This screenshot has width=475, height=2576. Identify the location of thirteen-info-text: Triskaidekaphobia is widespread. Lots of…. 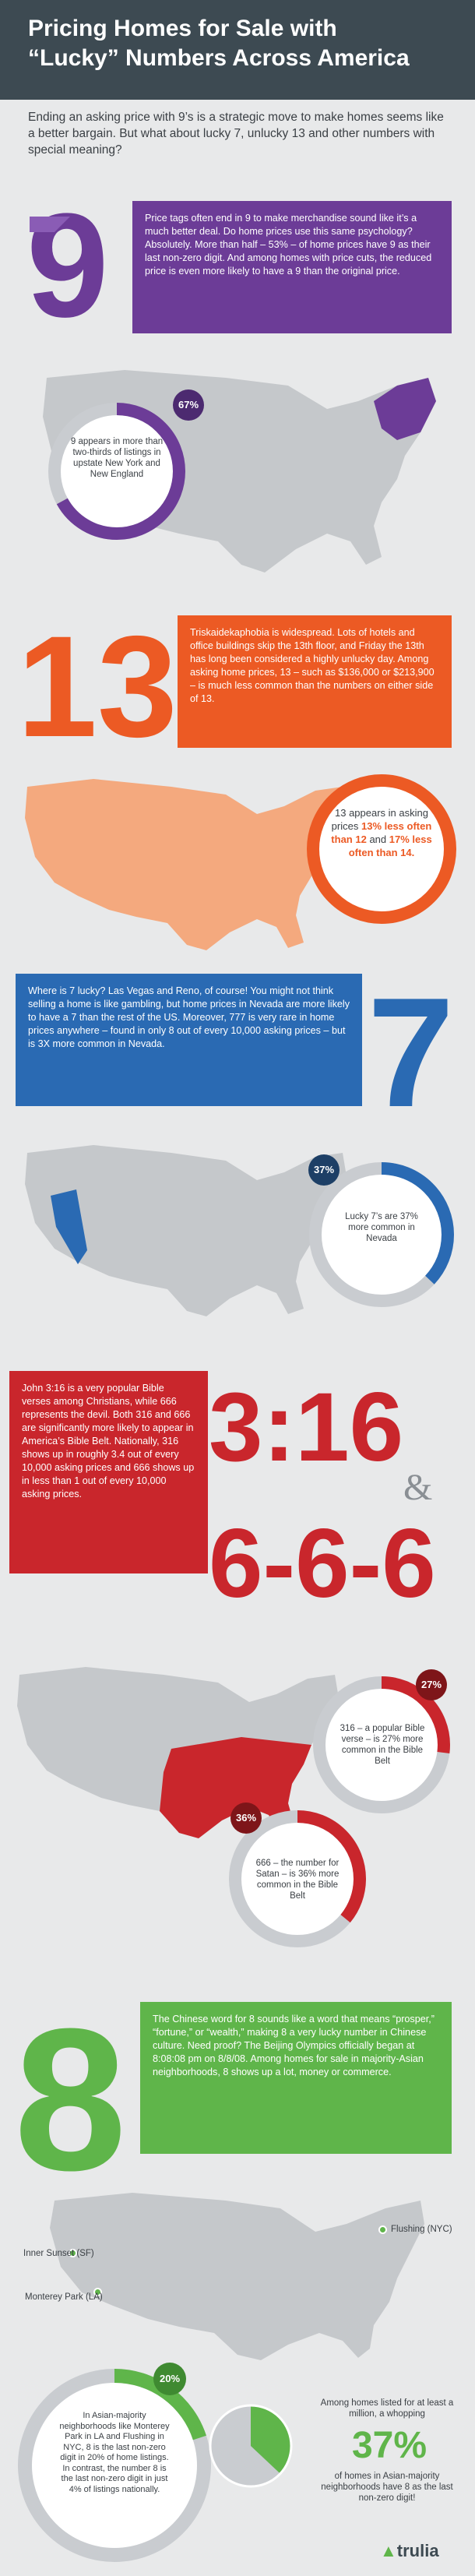
(312, 666).